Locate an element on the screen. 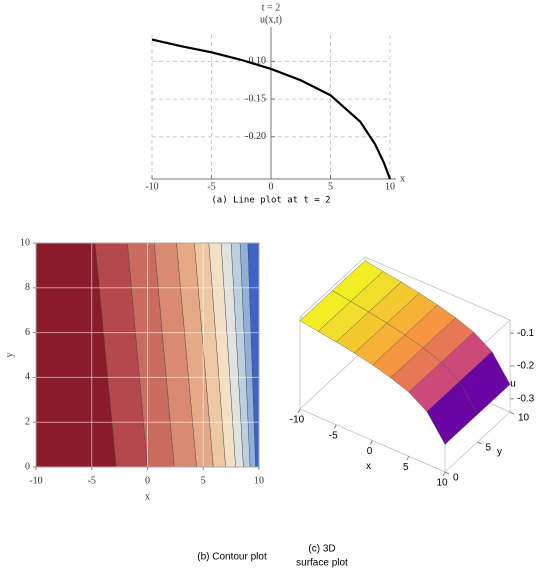  y-tick-label: 5 is located at coordinates (489, 448).